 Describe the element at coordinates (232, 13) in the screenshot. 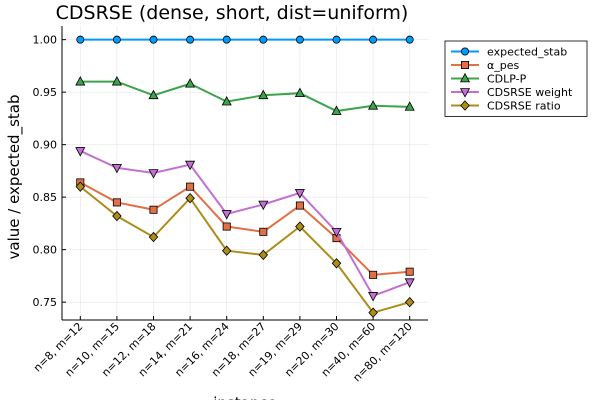

I see `chart-title: CDSRSE (dense, short, dist=uniform)` at that location.